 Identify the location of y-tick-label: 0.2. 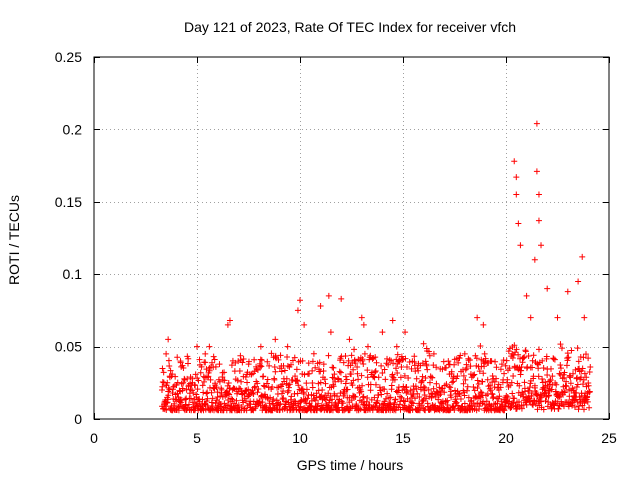
(73, 129).